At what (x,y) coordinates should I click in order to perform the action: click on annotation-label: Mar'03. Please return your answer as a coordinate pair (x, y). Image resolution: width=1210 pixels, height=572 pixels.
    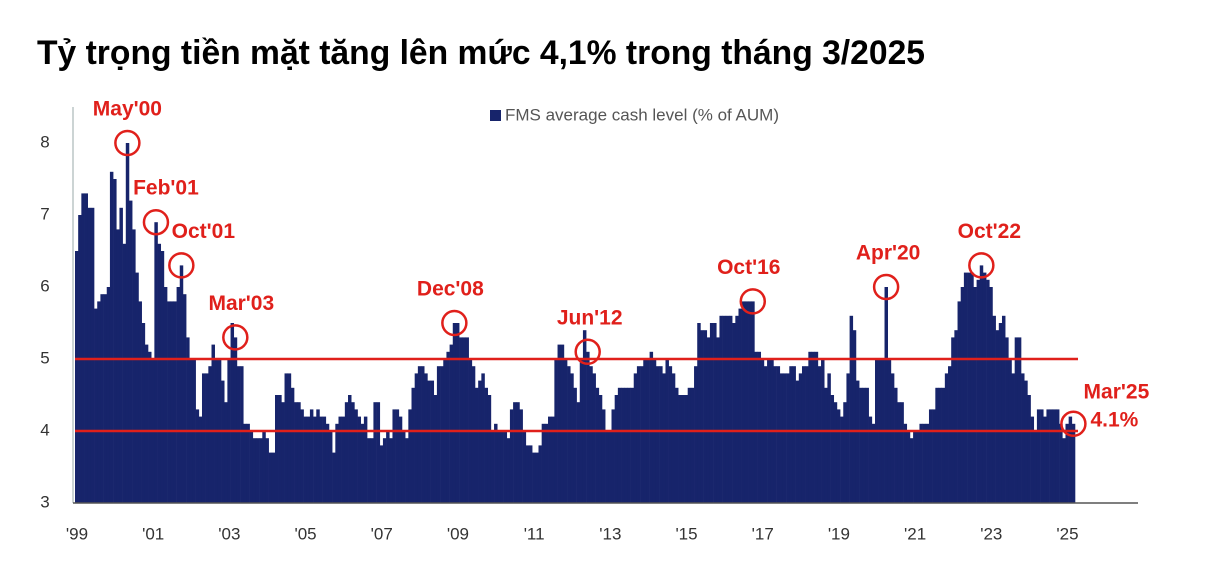
    Looking at the image, I should click on (241, 303).